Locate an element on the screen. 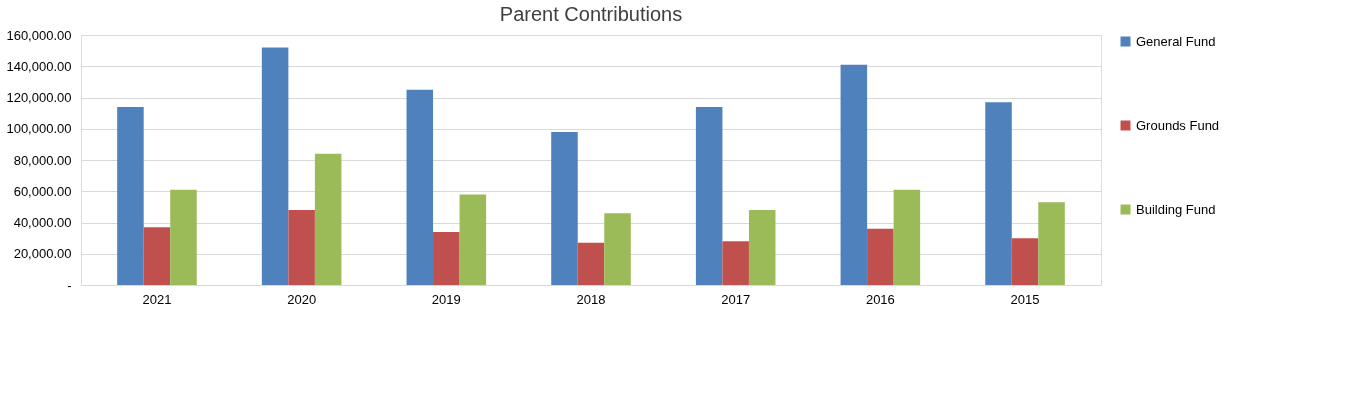 This screenshot has width=1372, height=402. y-tick-label: - is located at coordinates (69, 285).